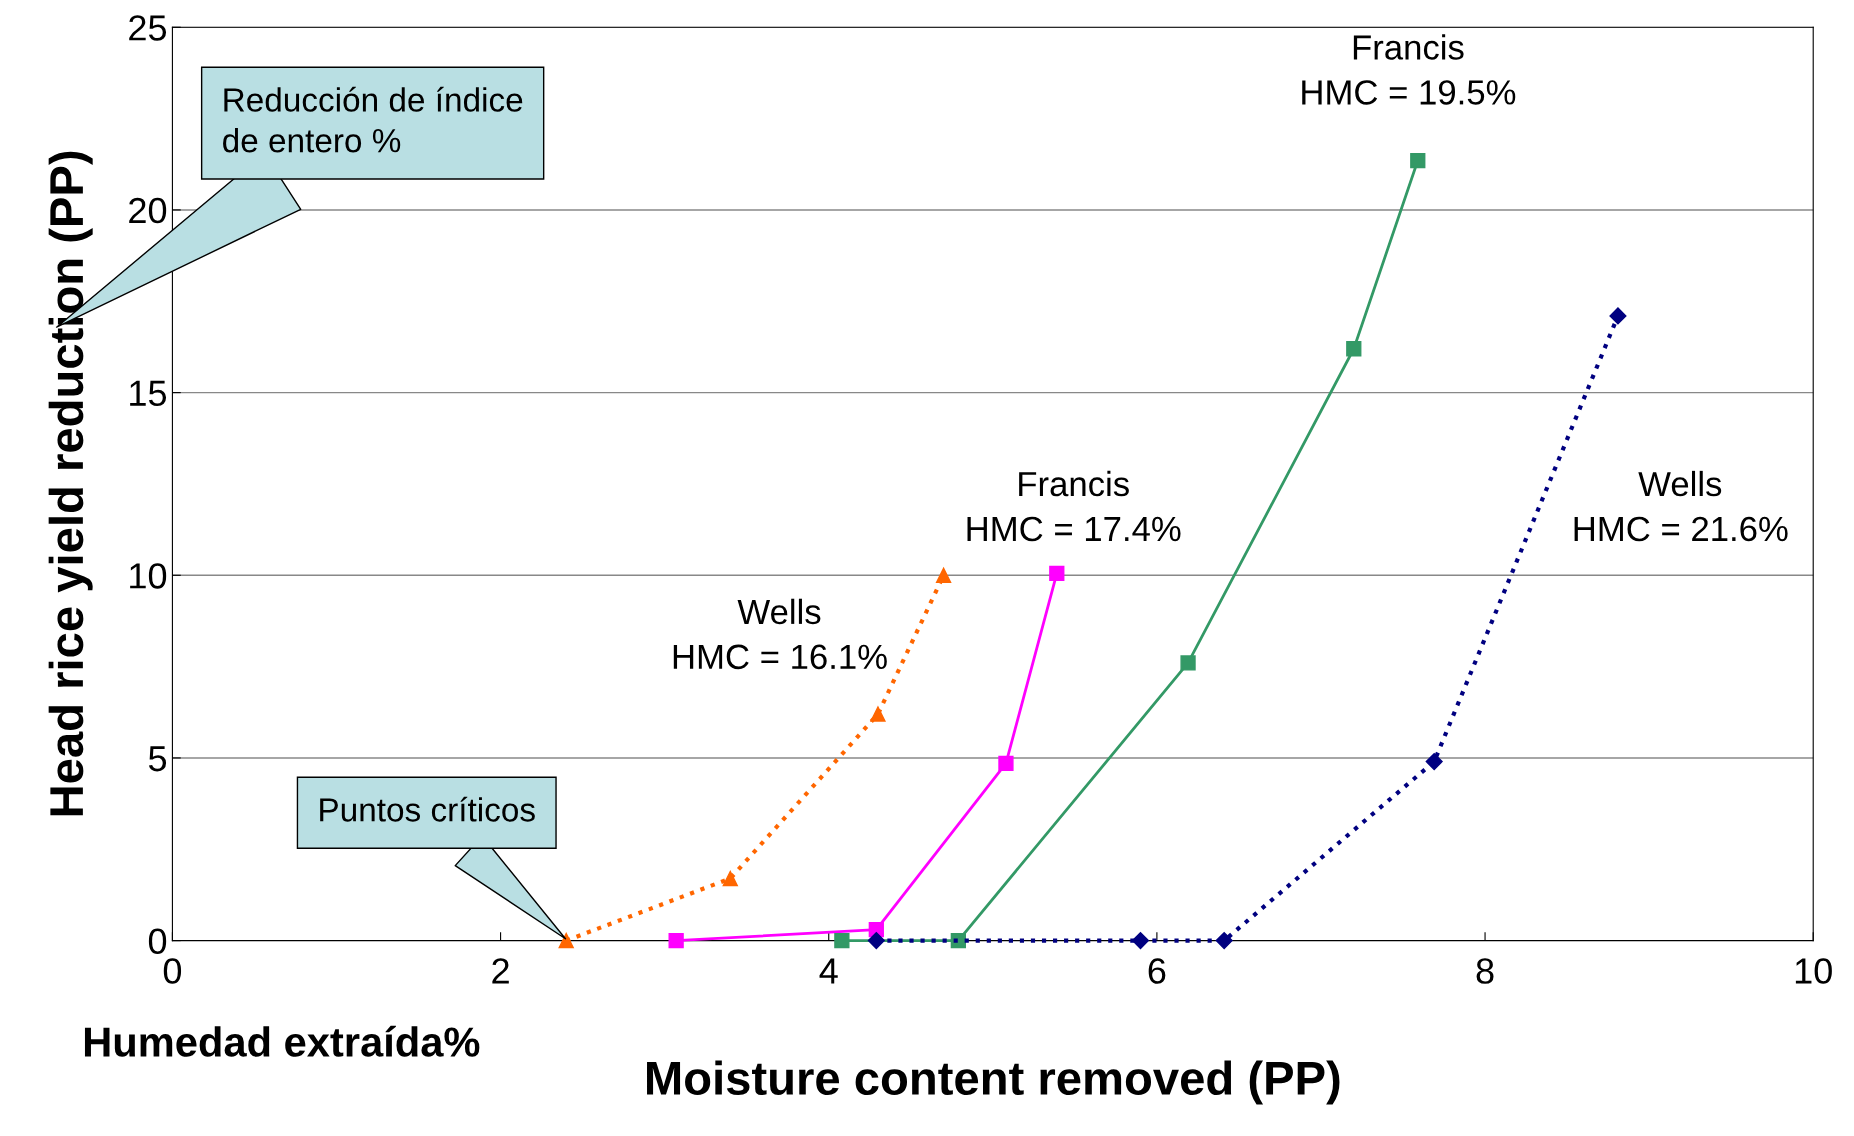  I want to click on x-axis-title: Moisture content removed (PP), so click(993, 1082).